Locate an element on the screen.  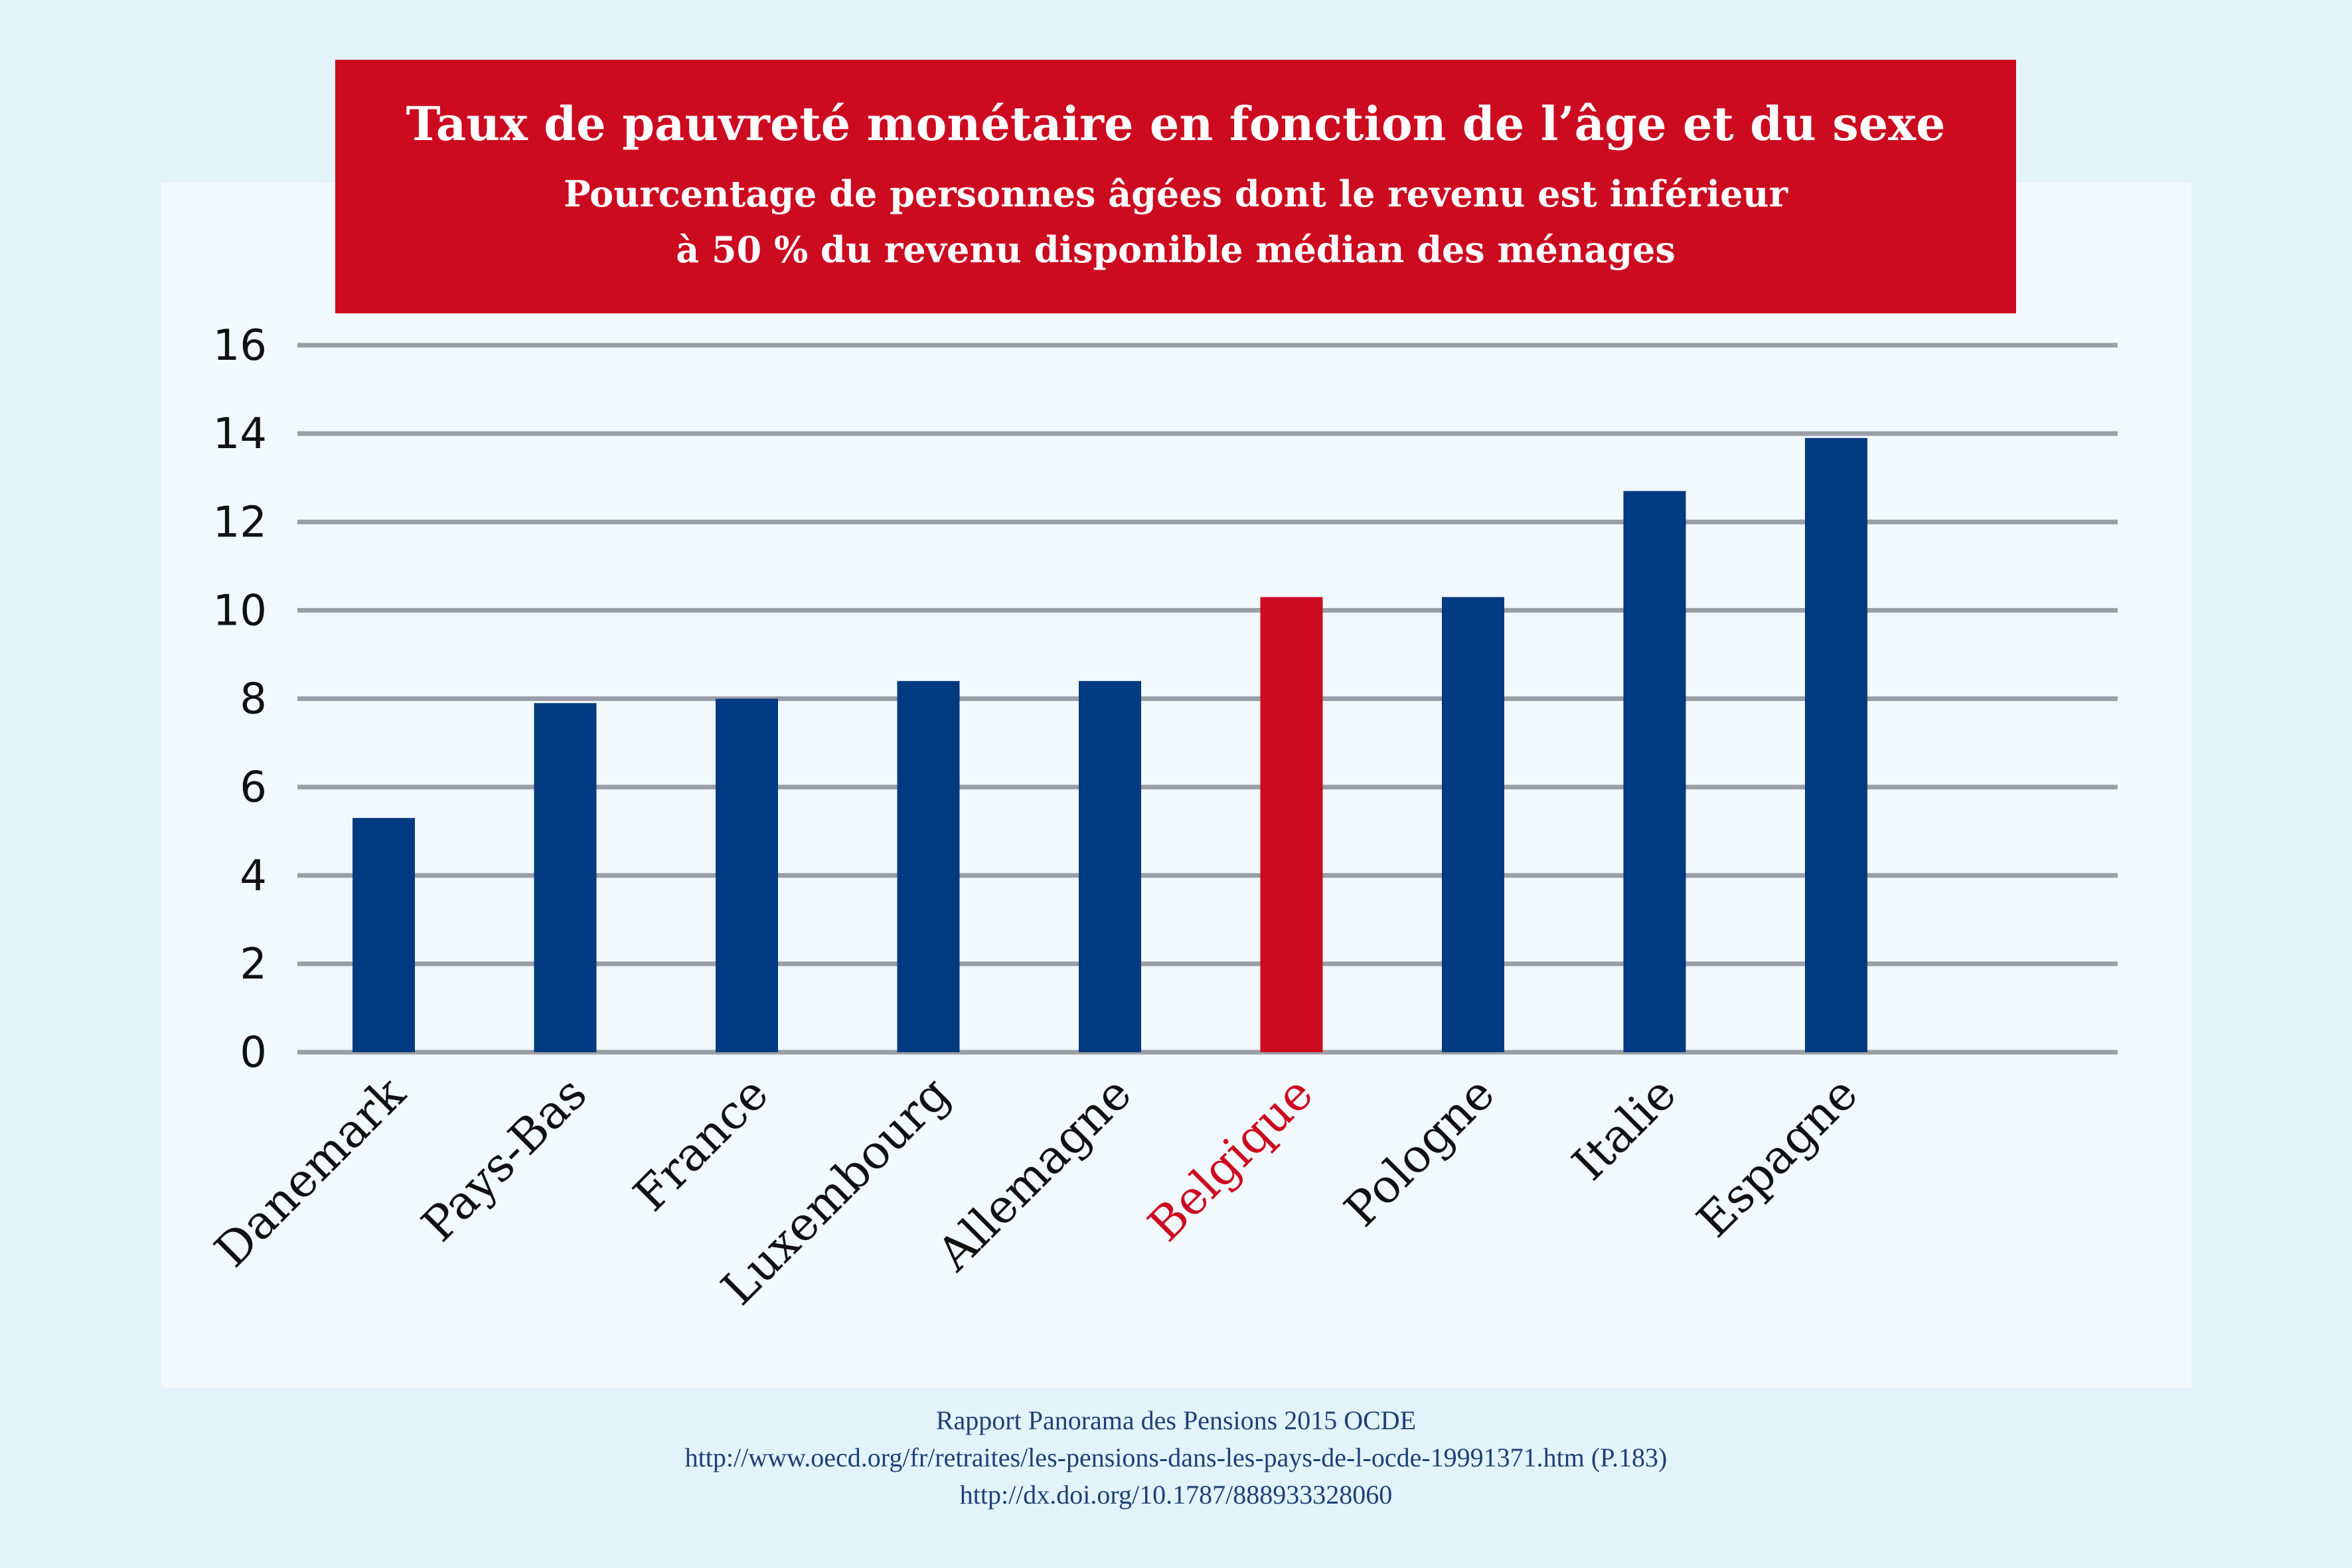
bar-france is located at coordinates (747, 875).